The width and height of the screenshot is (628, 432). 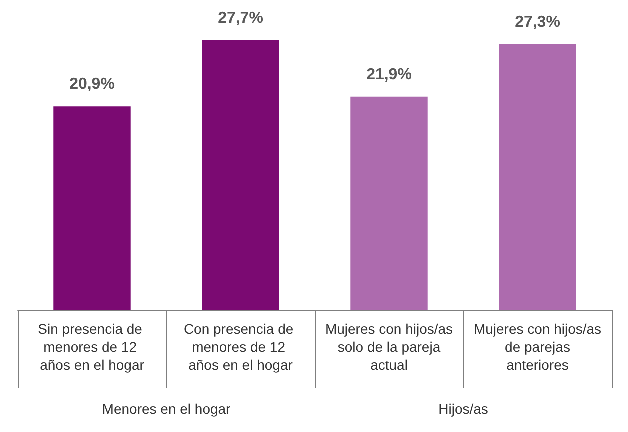 What do you see at coordinates (537, 22) in the screenshot?
I see `data-label: 27,3%` at bounding box center [537, 22].